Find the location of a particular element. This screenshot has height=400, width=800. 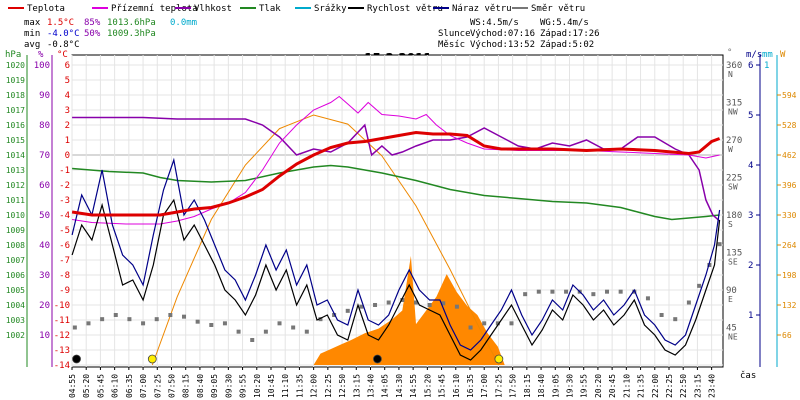

temp-tick-label: -13 is located at coordinates (62, 351).